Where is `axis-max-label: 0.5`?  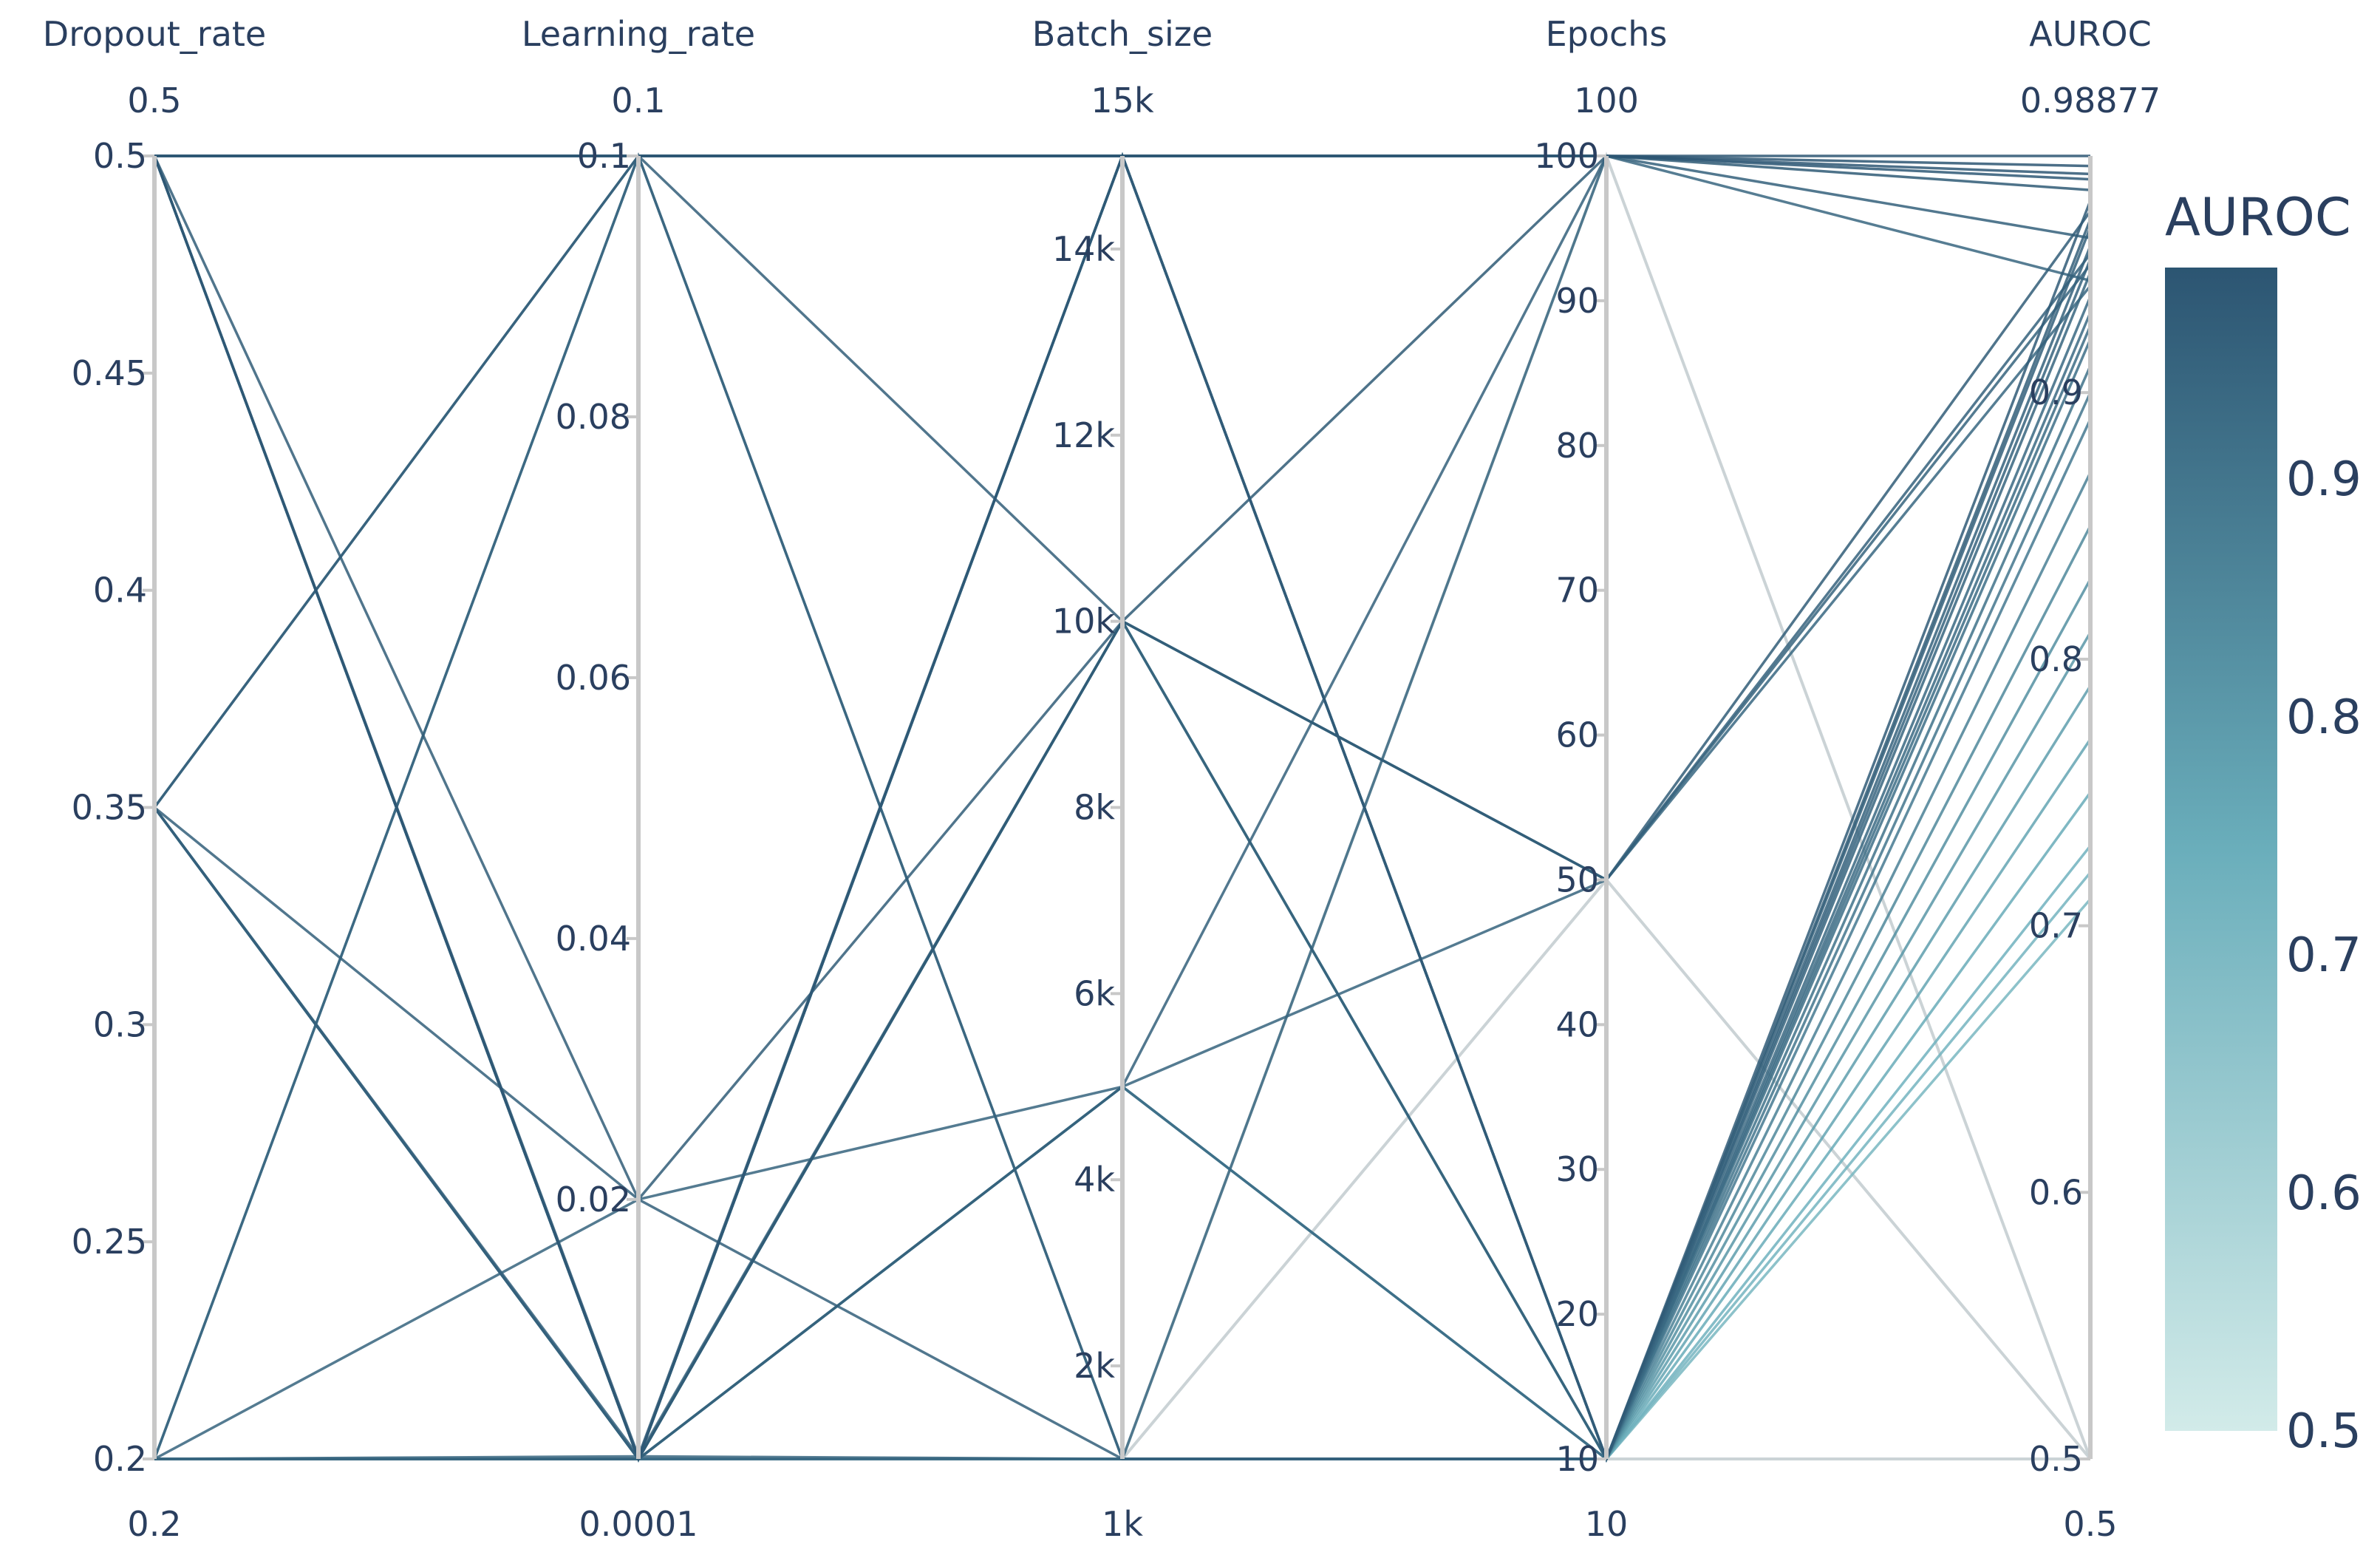 axis-max-label: 0.5 is located at coordinates (154, 100).